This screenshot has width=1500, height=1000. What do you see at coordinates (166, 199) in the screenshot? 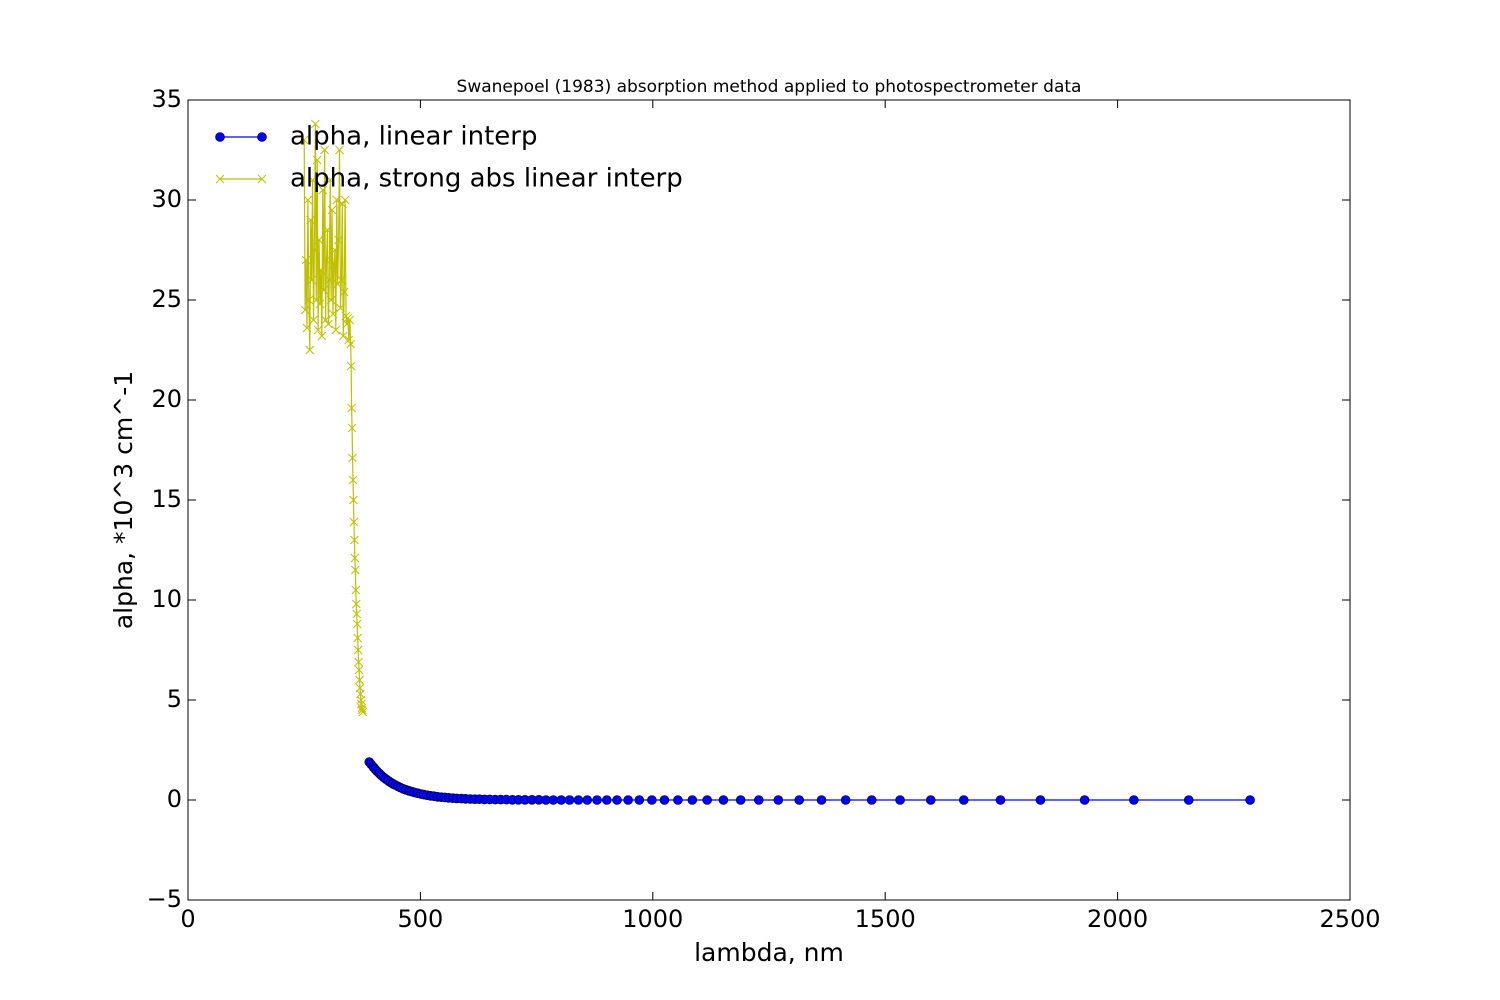
I see `y-tick-label: 30` at bounding box center [166, 199].